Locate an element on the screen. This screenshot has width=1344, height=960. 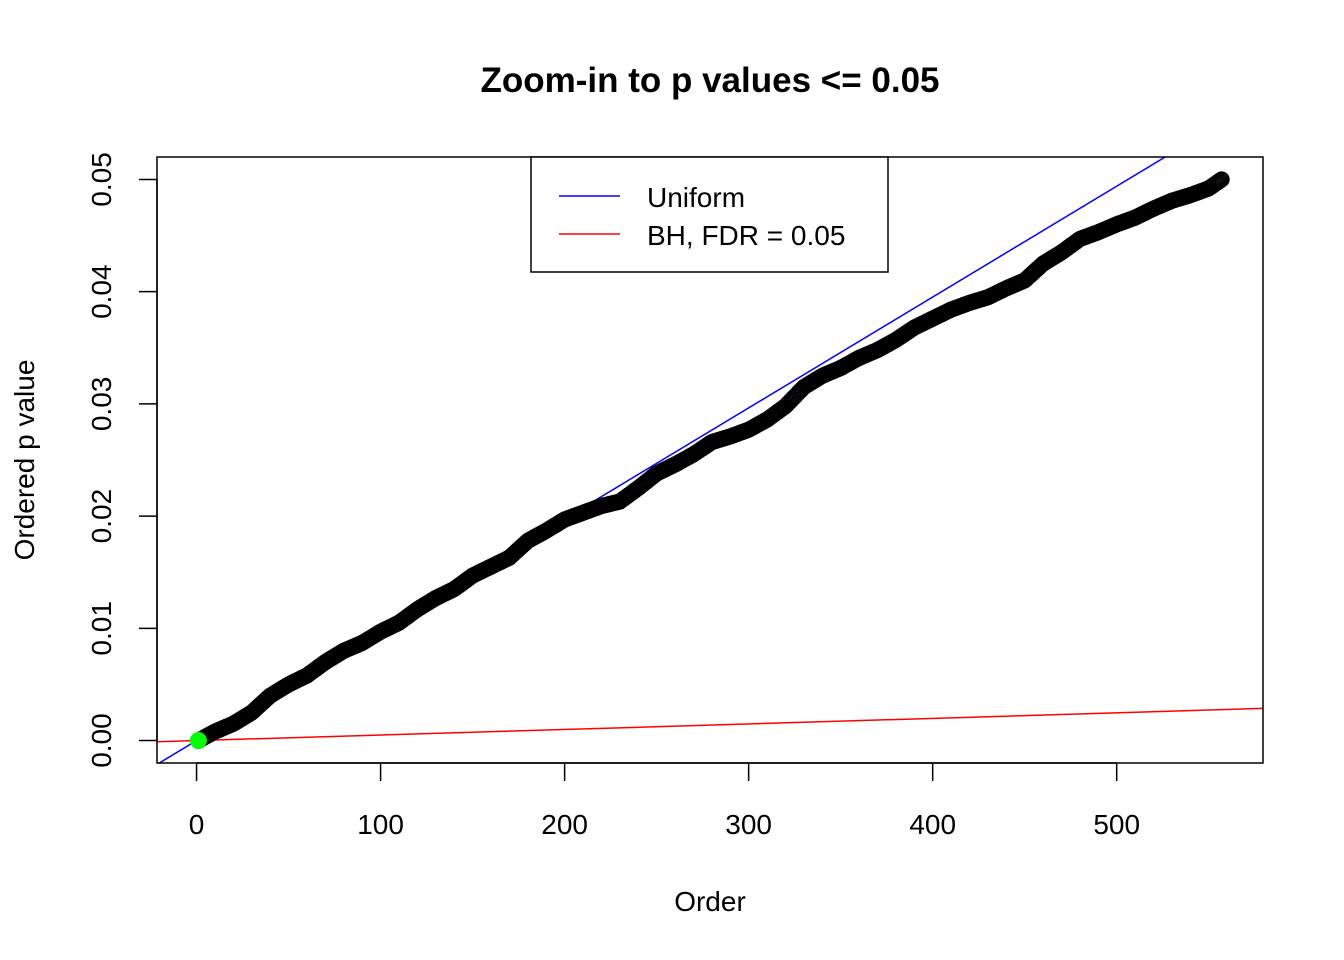
y-tick-label: 0.02 is located at coordinates (101, 516).